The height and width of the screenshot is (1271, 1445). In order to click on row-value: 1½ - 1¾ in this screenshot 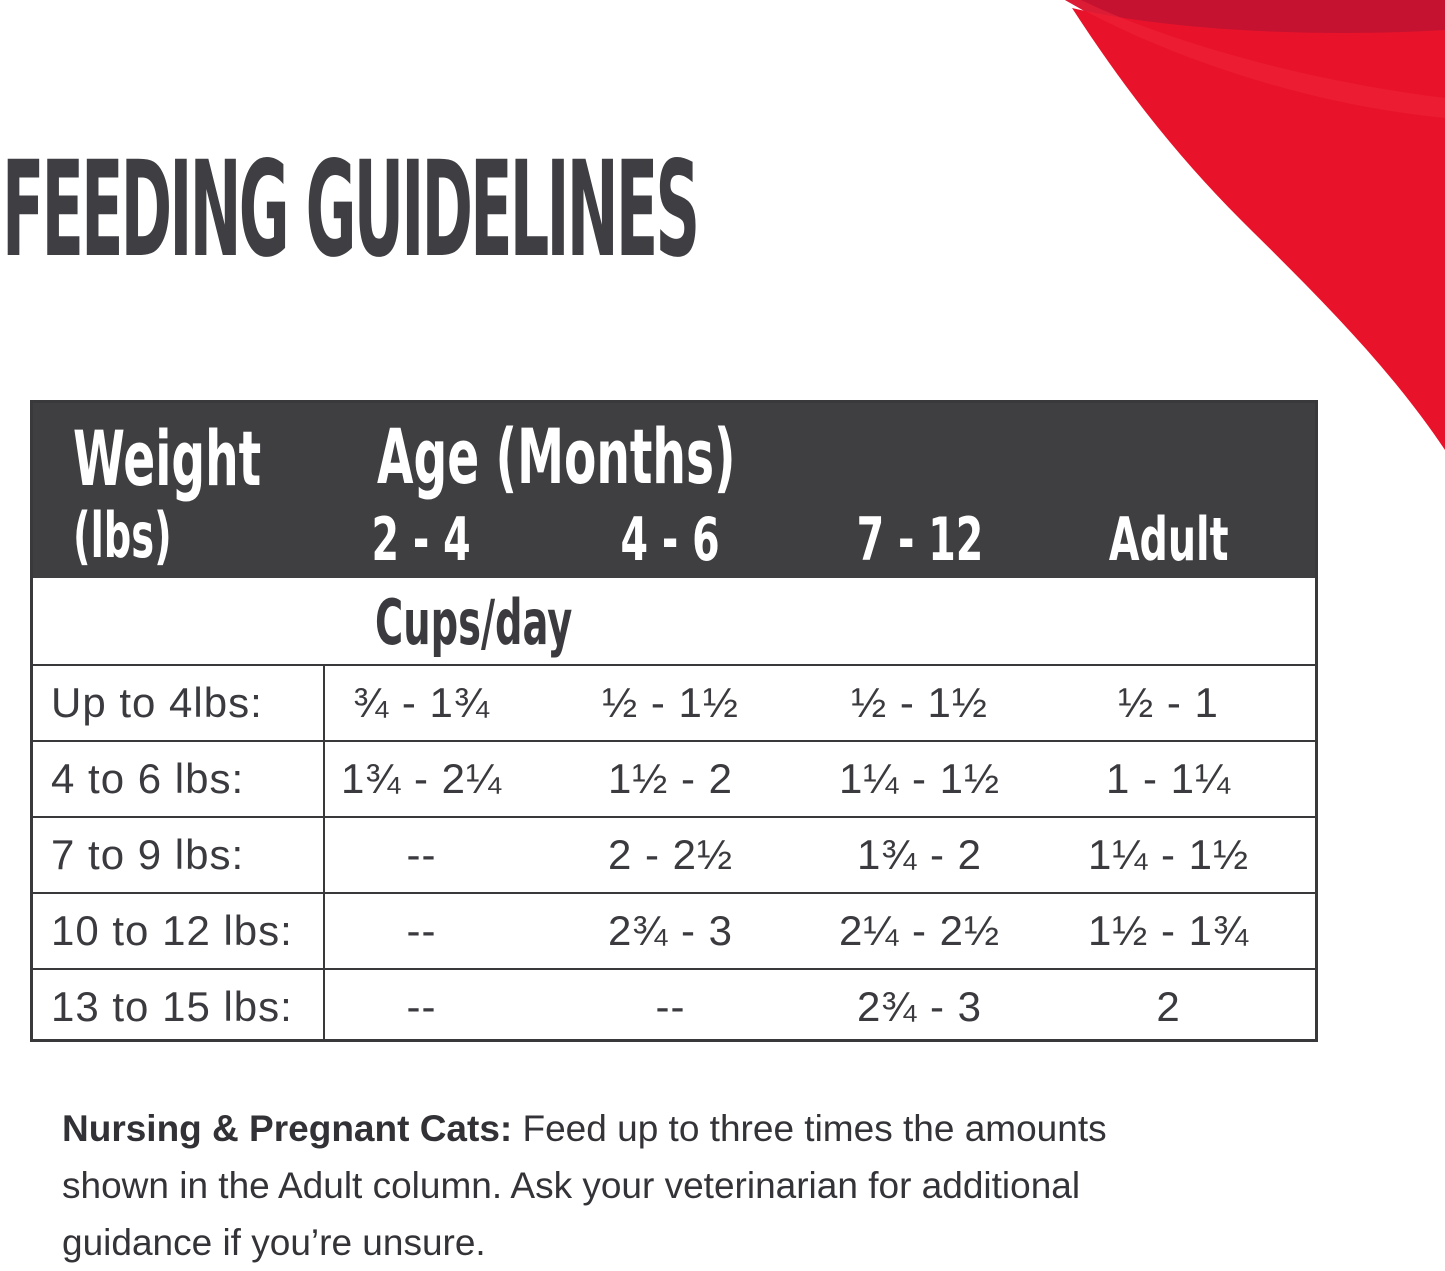, I will do `click(1168, 930)`.